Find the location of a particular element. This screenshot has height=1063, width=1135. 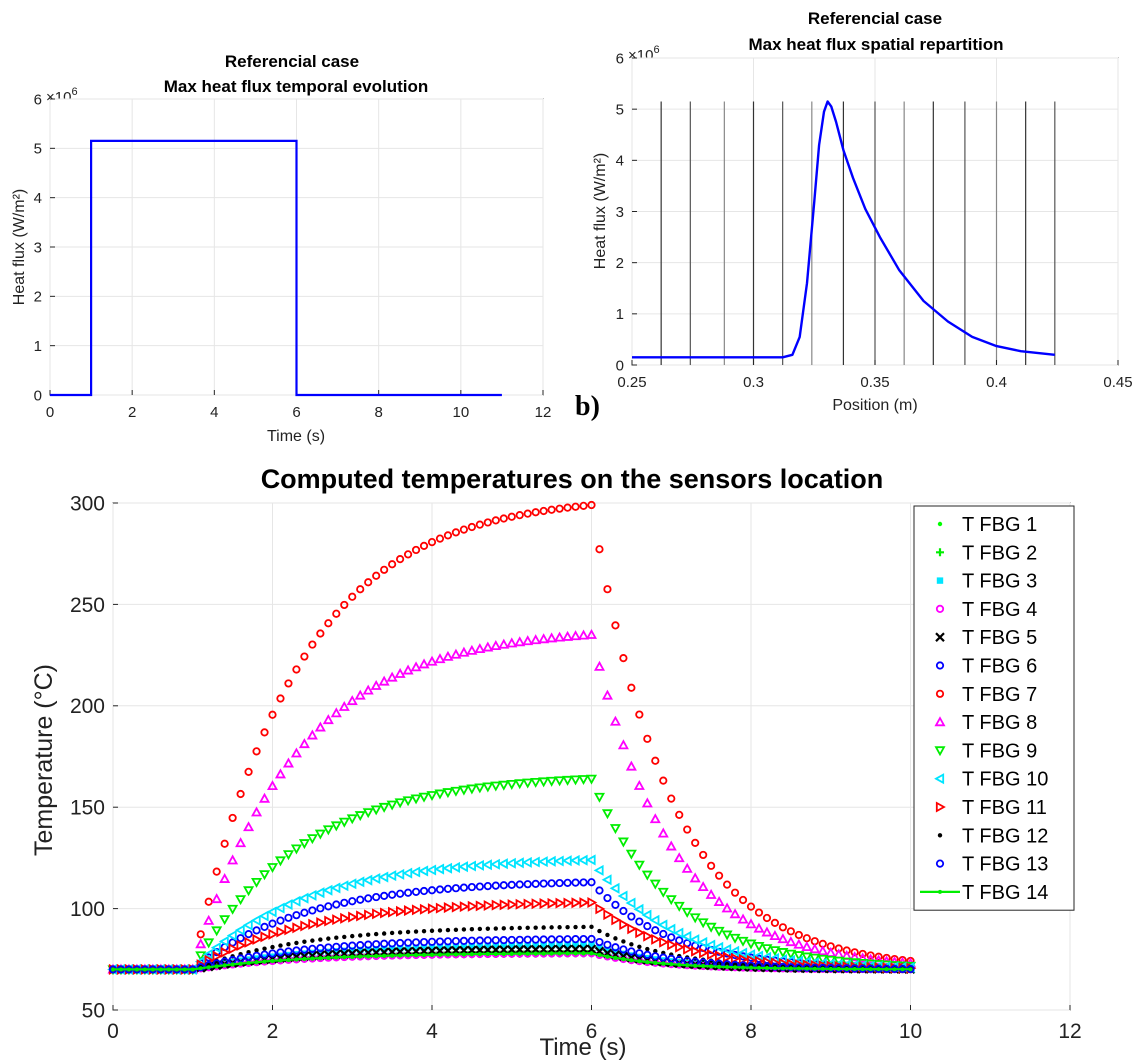

legend-label: T FBG 2 is located at coordinates (999, 553).